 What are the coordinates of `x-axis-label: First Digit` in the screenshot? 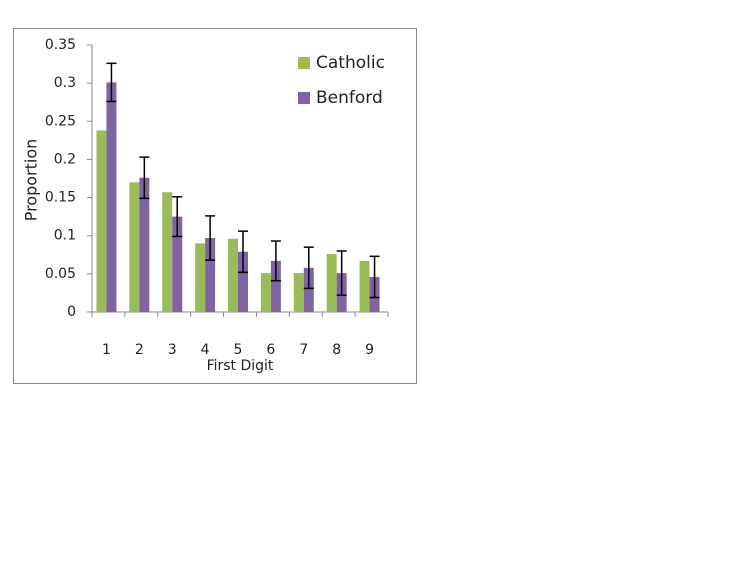 It's located at (240, 366).